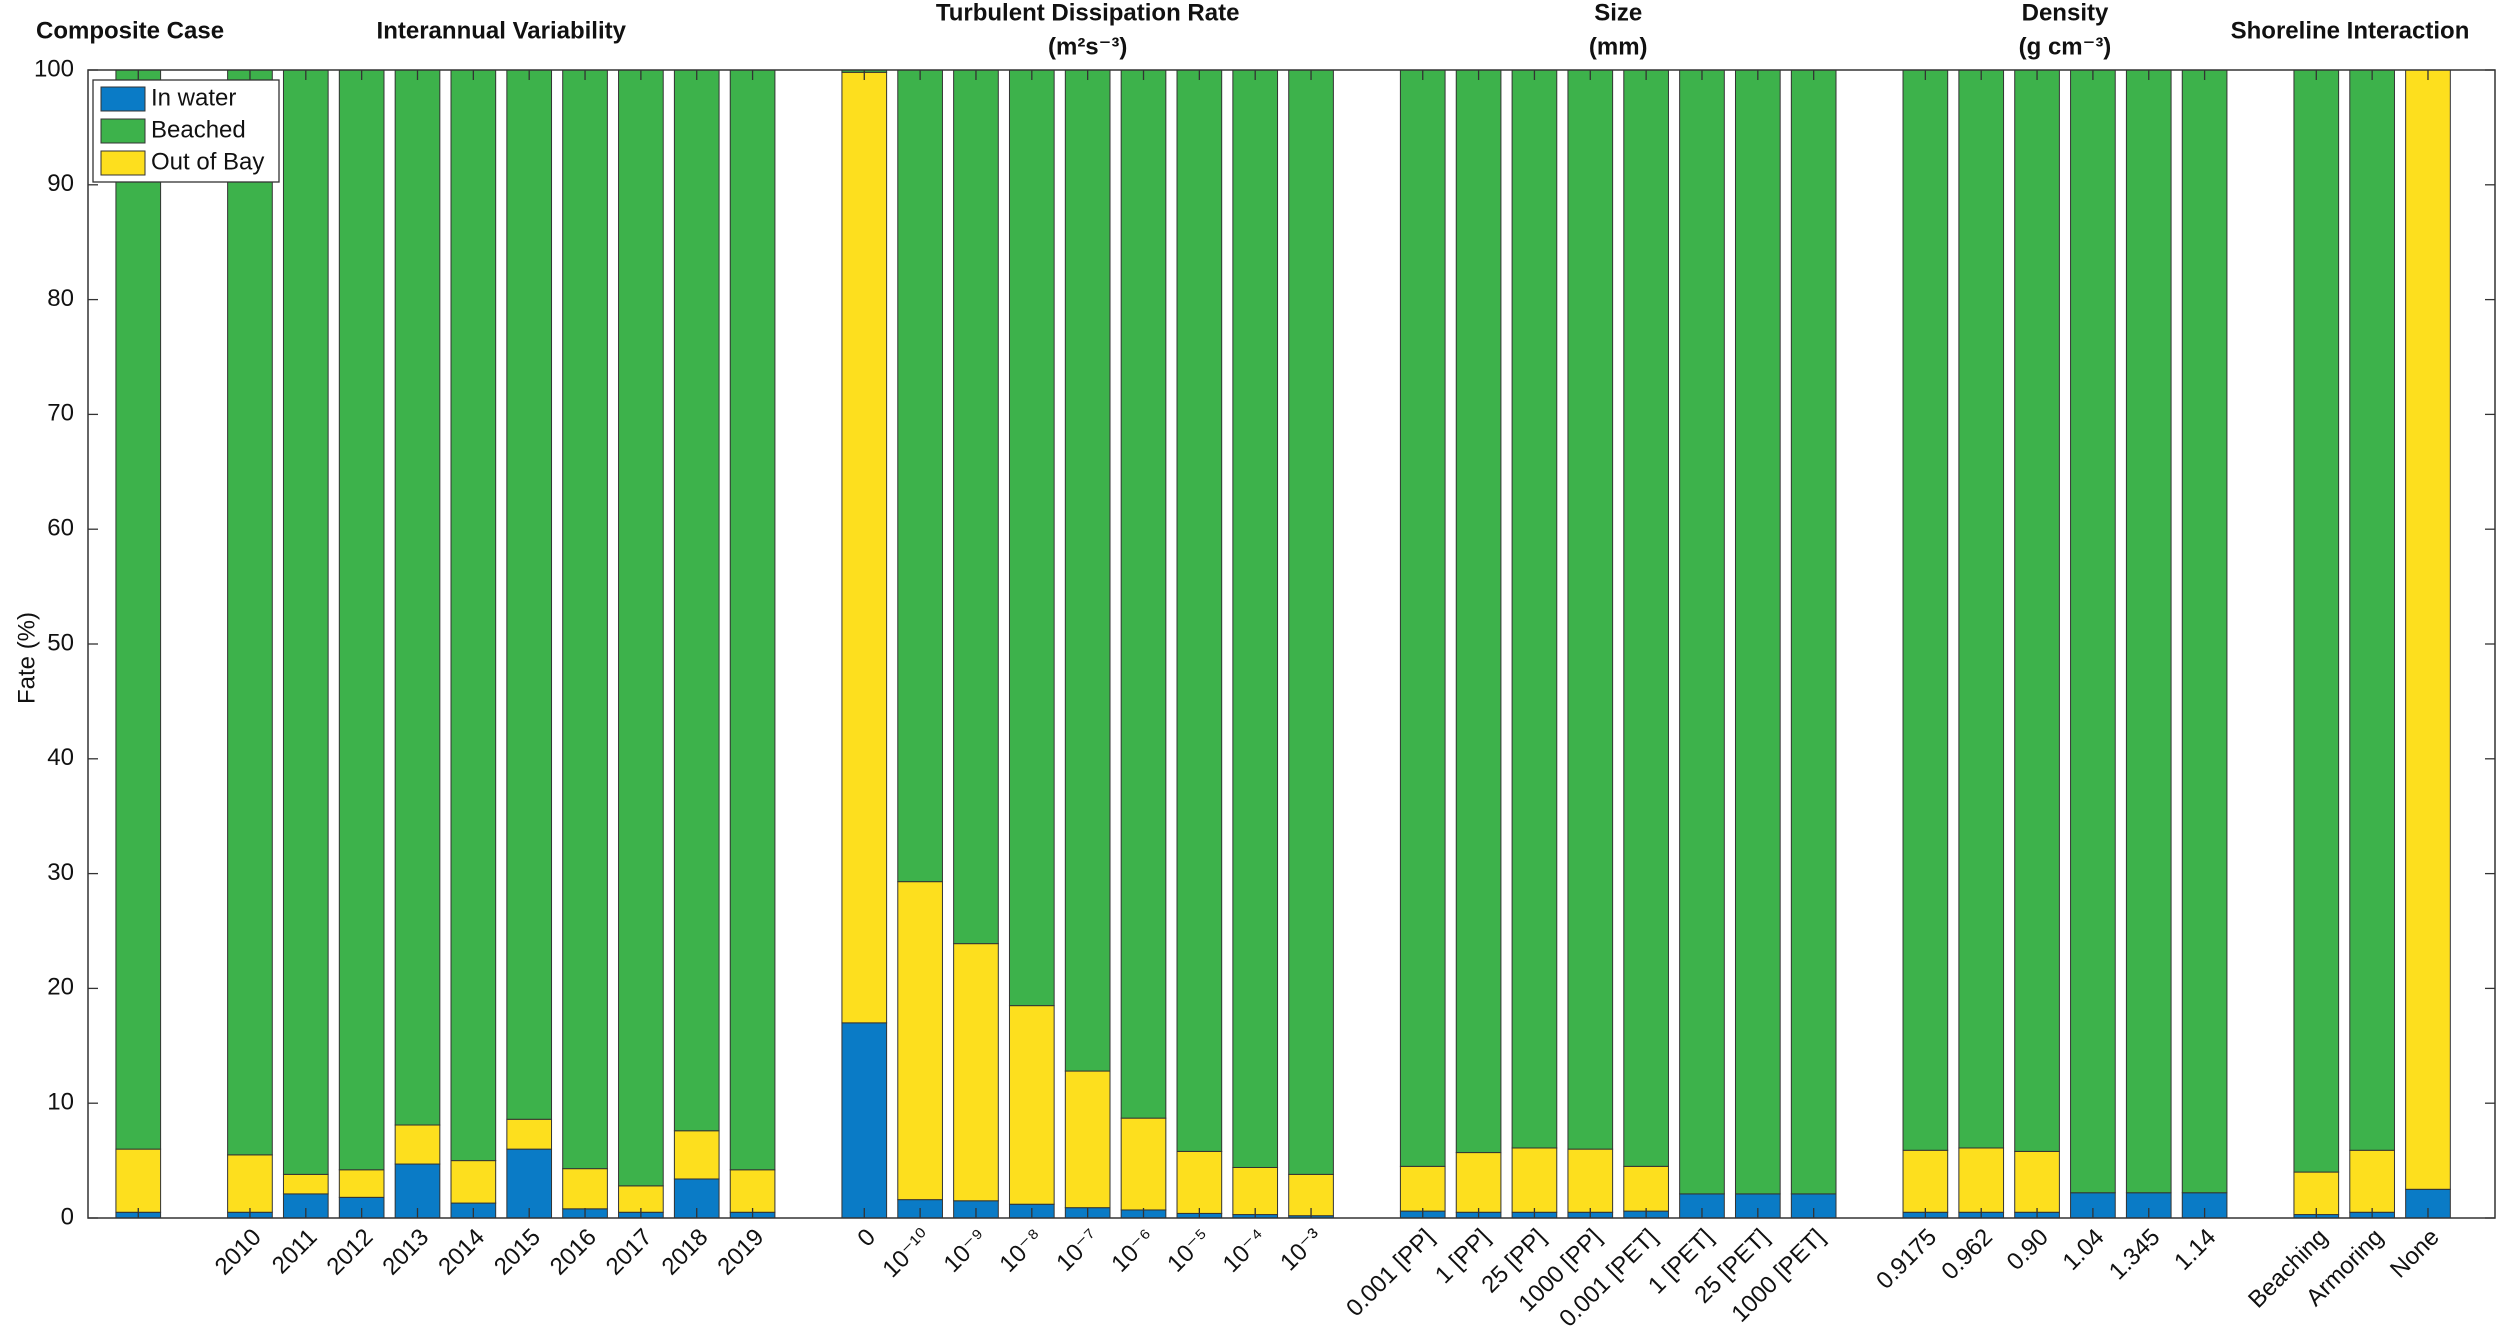 This screenshot has width=2500, height=1338. Describe the element at coordinates (60, 528) in the screenshot. I see `y-tick-label: 60` at that location.